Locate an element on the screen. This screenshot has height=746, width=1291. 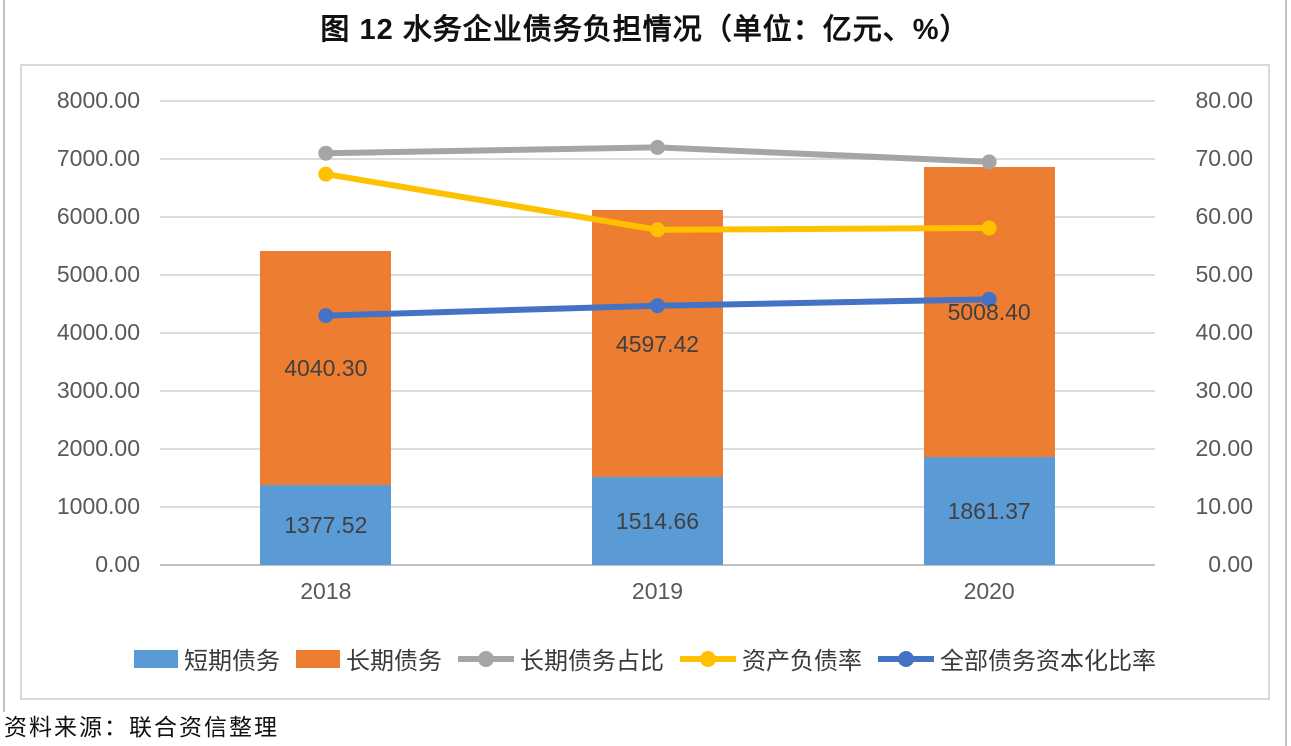
source-note: 资料来源：联合资信整理 is located at coordinates (141, 727).